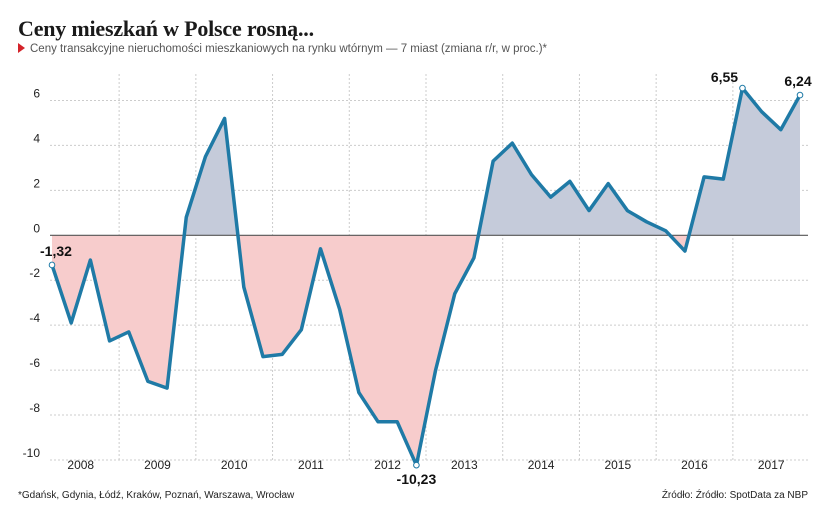 This screenshot has height=520, width=830. I want to click on x-year-label: 2009, so click(157, 465).